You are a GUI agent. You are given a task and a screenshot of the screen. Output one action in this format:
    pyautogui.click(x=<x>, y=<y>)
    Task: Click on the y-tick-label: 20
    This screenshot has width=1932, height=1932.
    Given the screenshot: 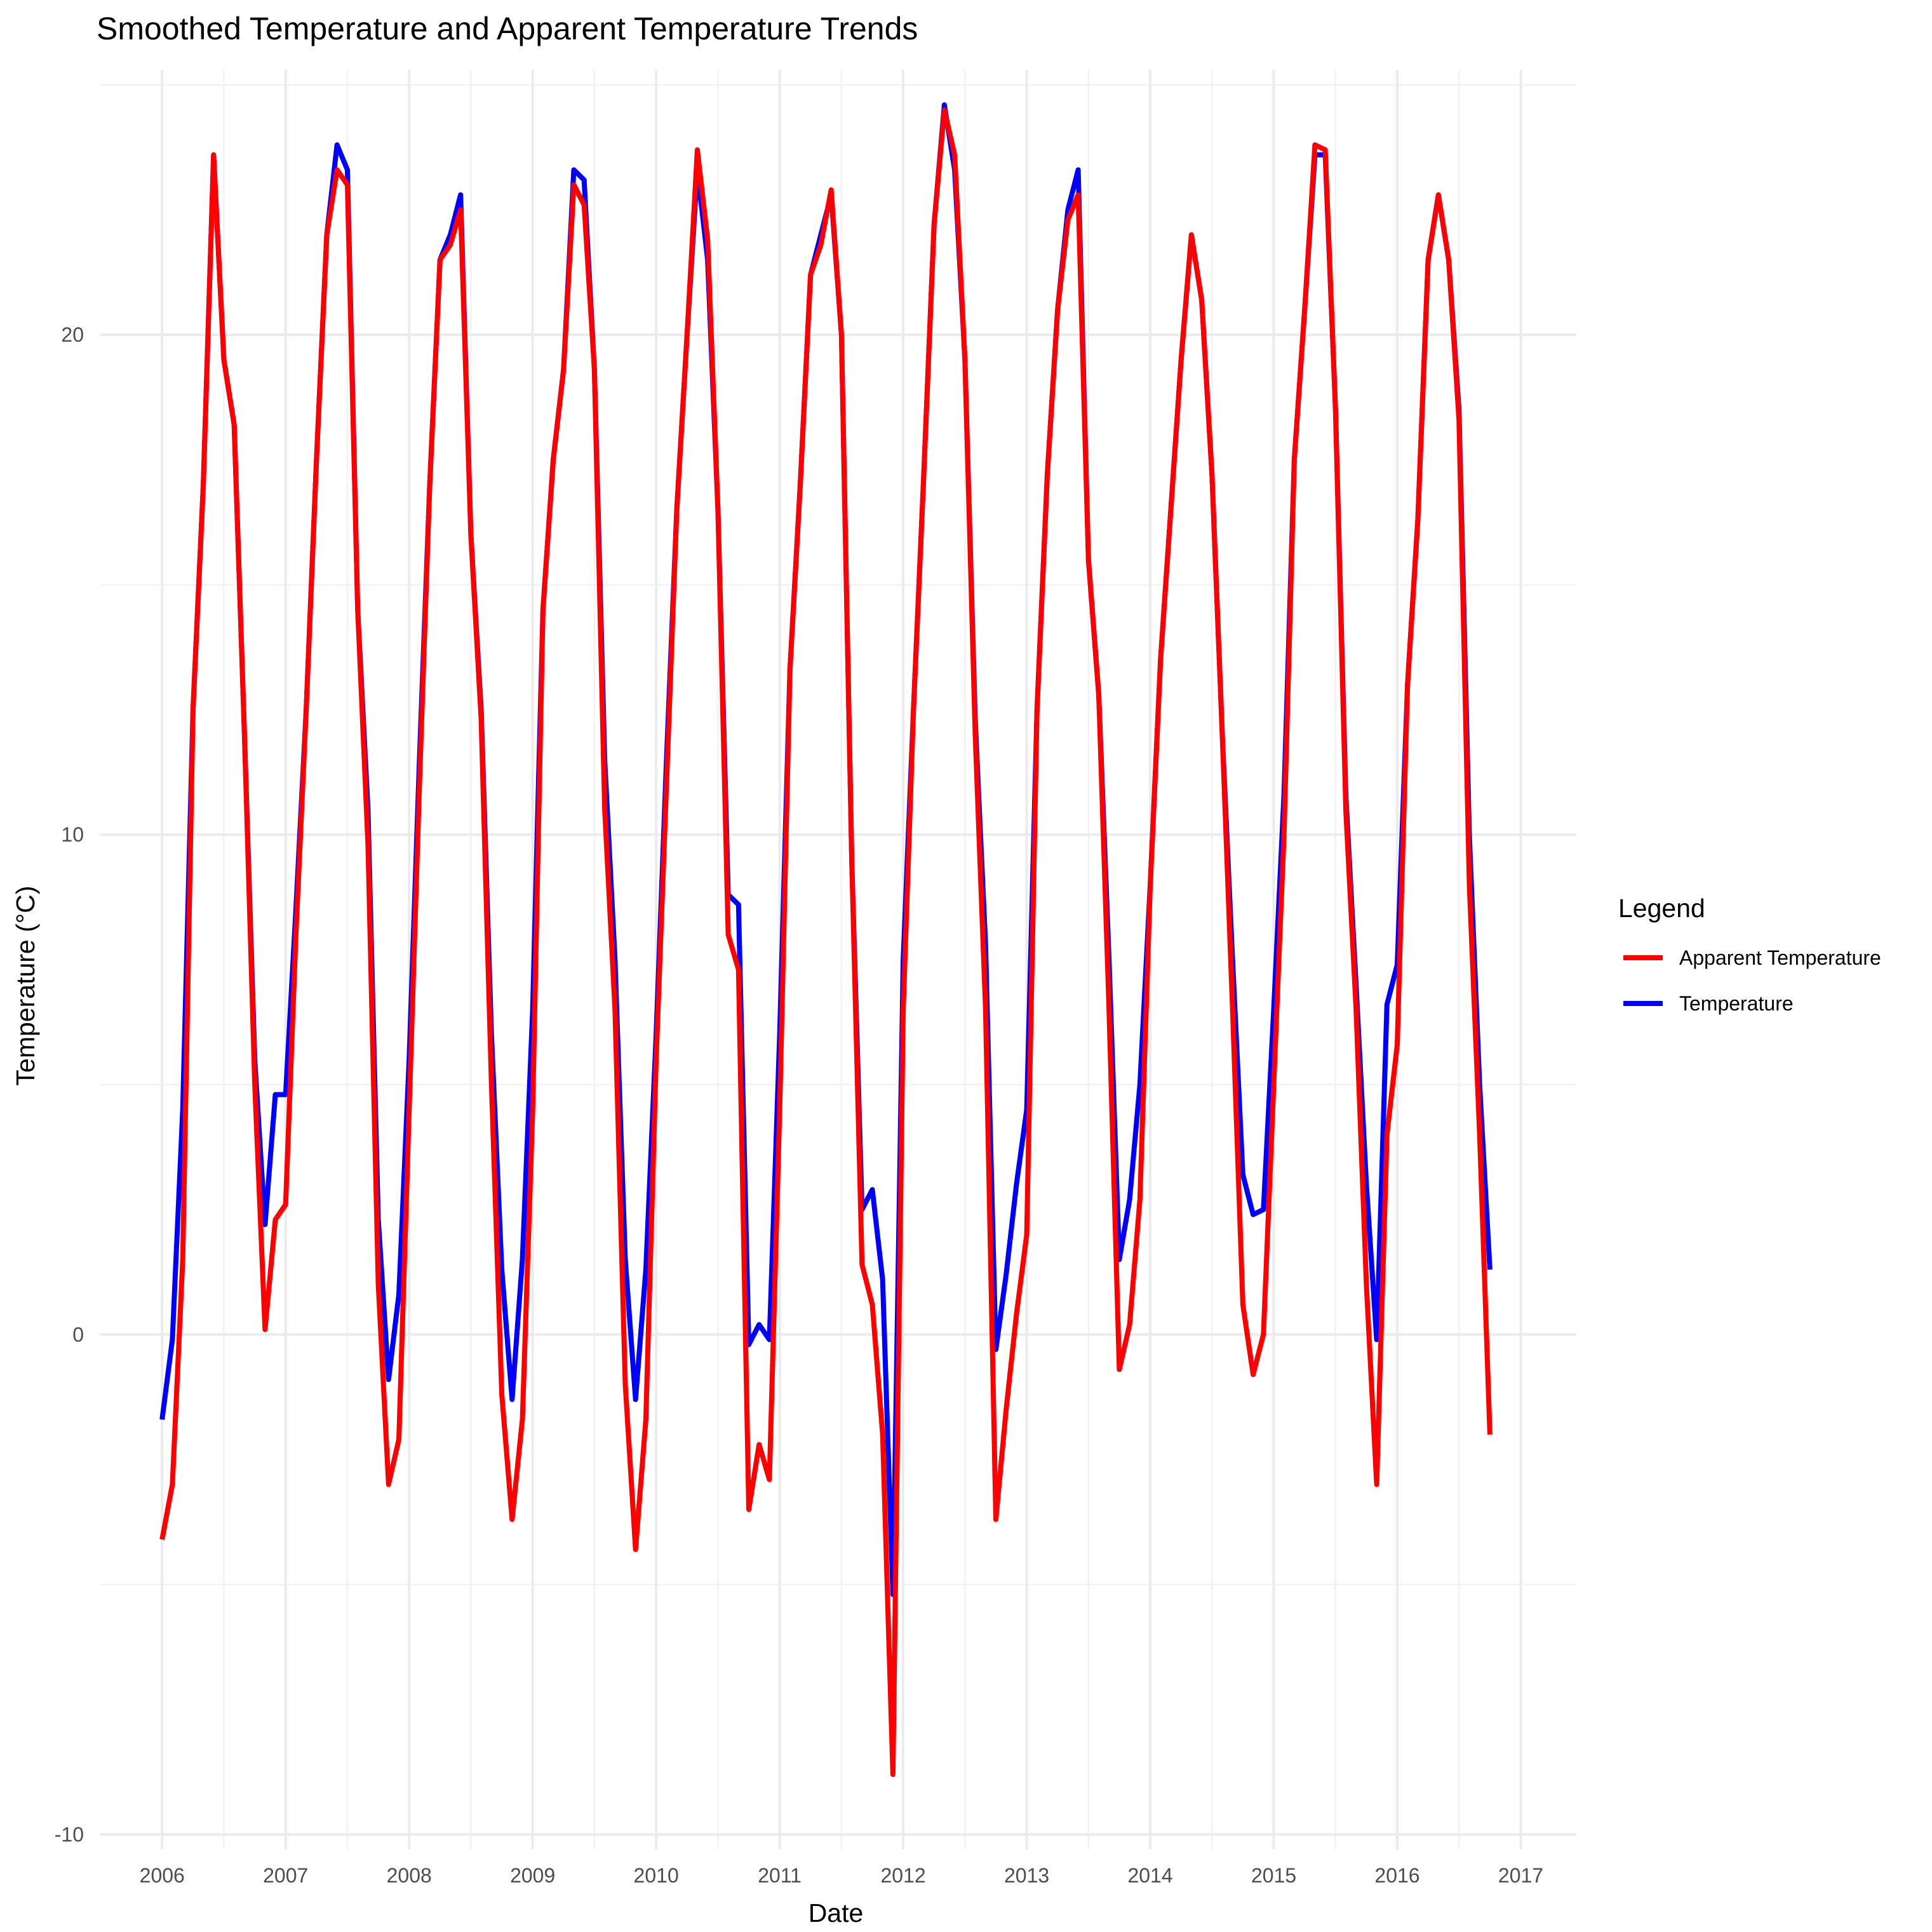 What is the action you would take?
    pyautogui.click(x=72, y=334)
    